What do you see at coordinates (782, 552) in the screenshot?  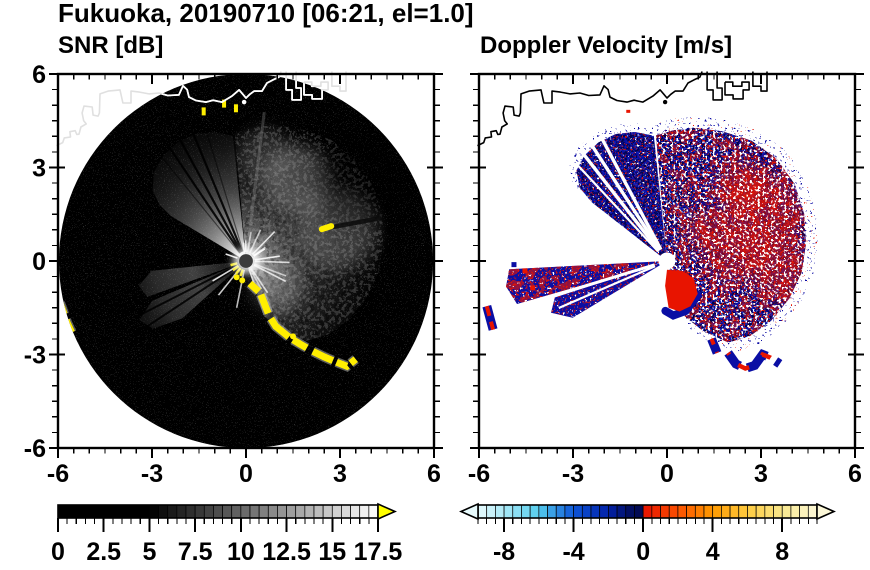 I see `colorbar-tick-label: 8` at bounding box center [782, 552].